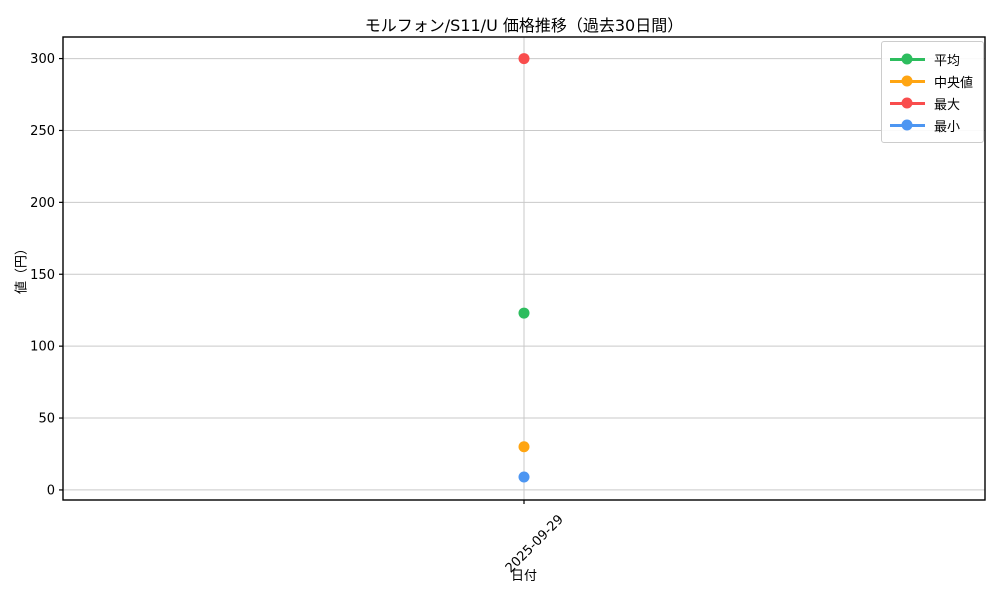  I want to click on legend-marker-max-icon, so click(907, 103).